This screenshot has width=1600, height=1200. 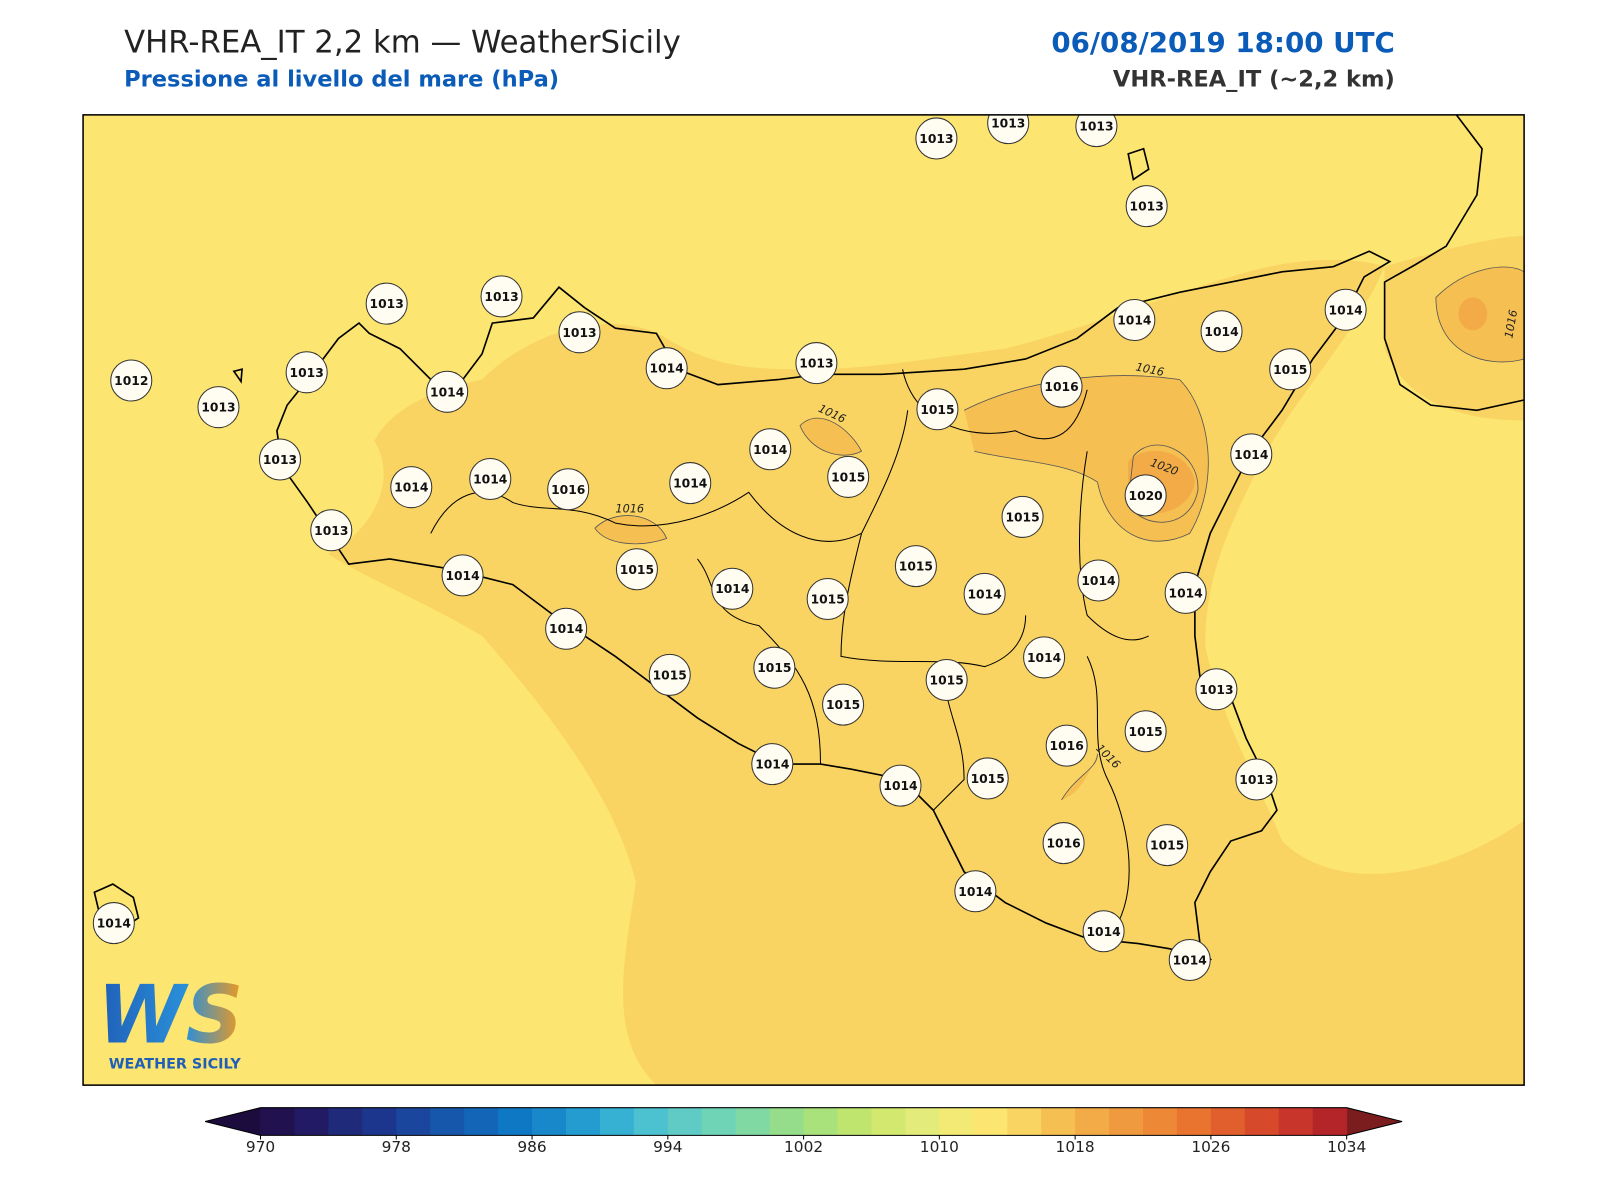 I want to click on colorbar-tick-label: 986, so click(x=531, y=1147).